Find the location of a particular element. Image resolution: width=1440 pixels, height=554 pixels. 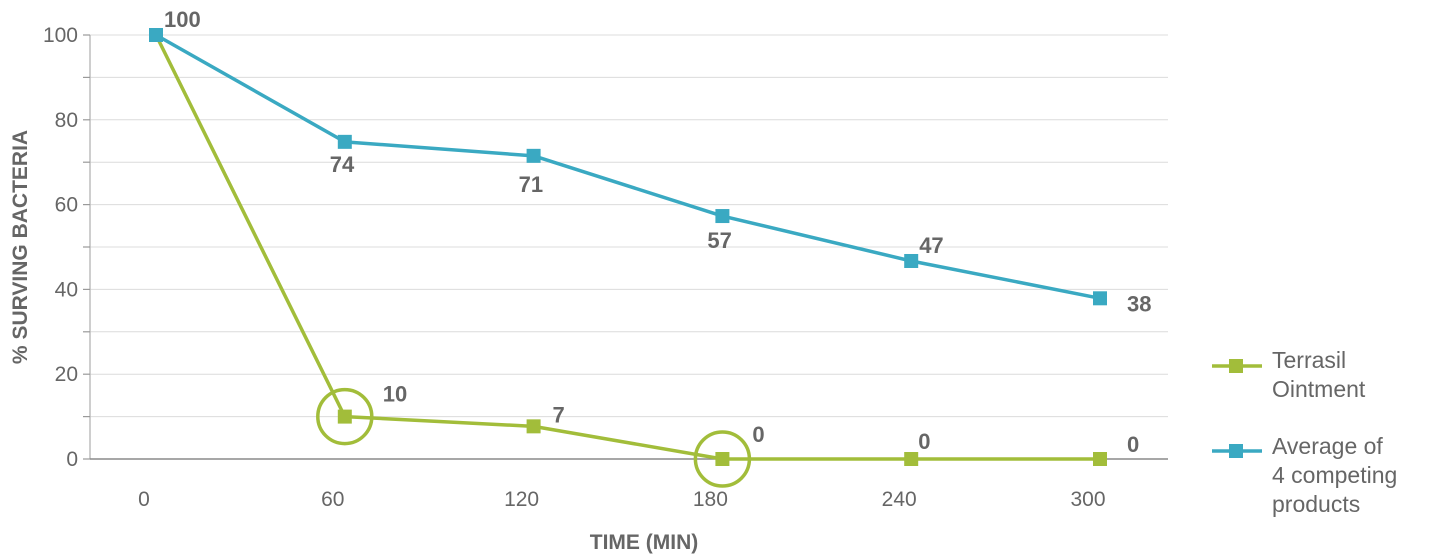

legend-label: 4 competing is located at coordinates (1334, 475).